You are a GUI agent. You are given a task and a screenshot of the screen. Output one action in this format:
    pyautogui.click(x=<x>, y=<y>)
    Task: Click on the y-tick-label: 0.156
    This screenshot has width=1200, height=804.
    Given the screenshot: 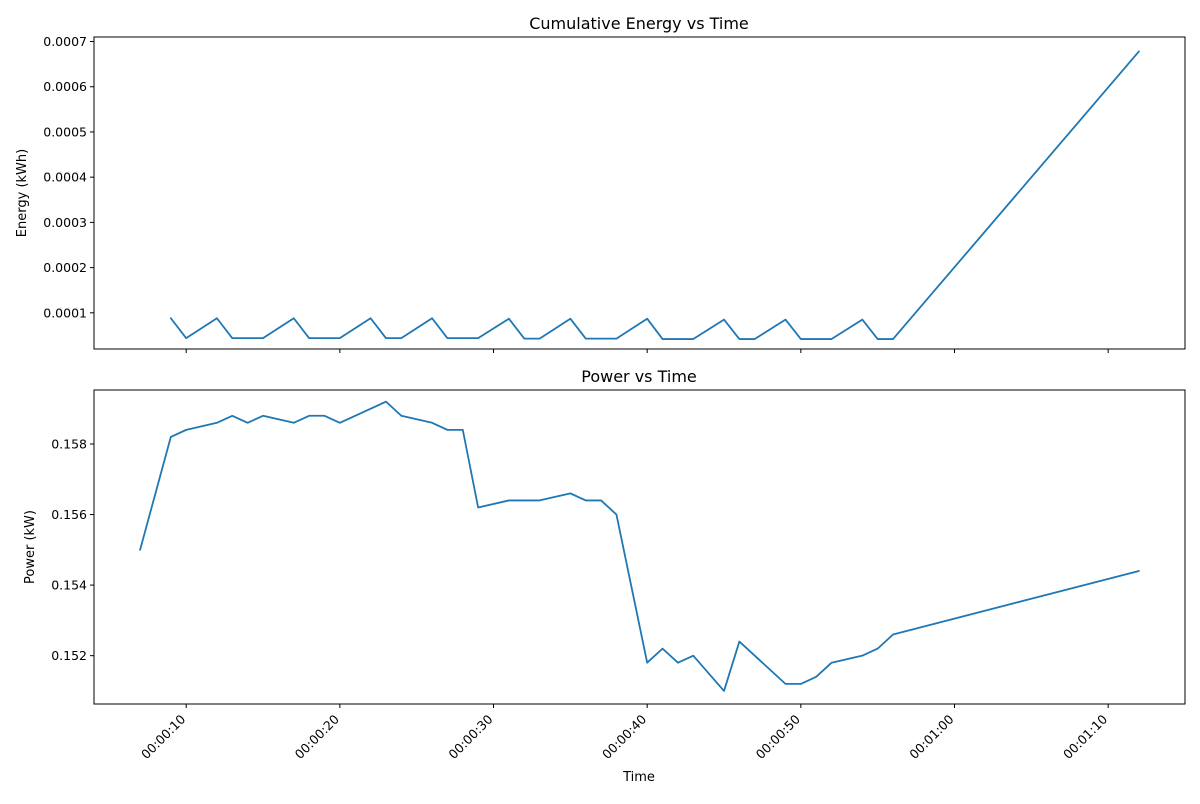 What is the action you would take?
    pyautogui.click(x=69, y=514)
    